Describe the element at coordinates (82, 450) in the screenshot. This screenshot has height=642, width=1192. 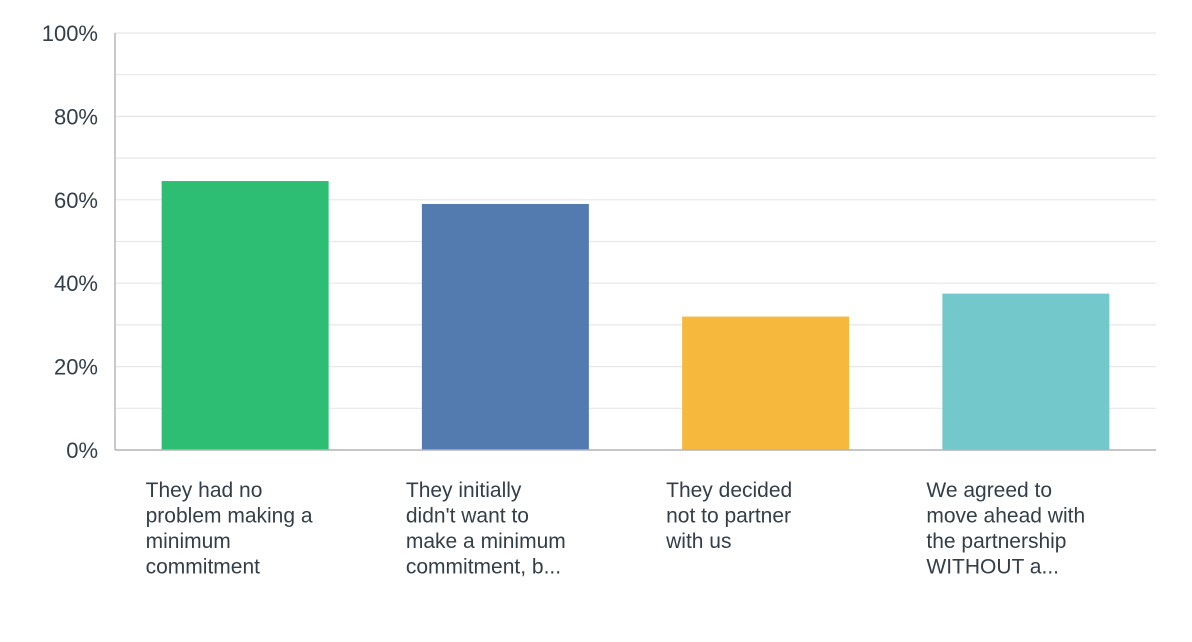
I see `y-tick-label: 0%` at that location.